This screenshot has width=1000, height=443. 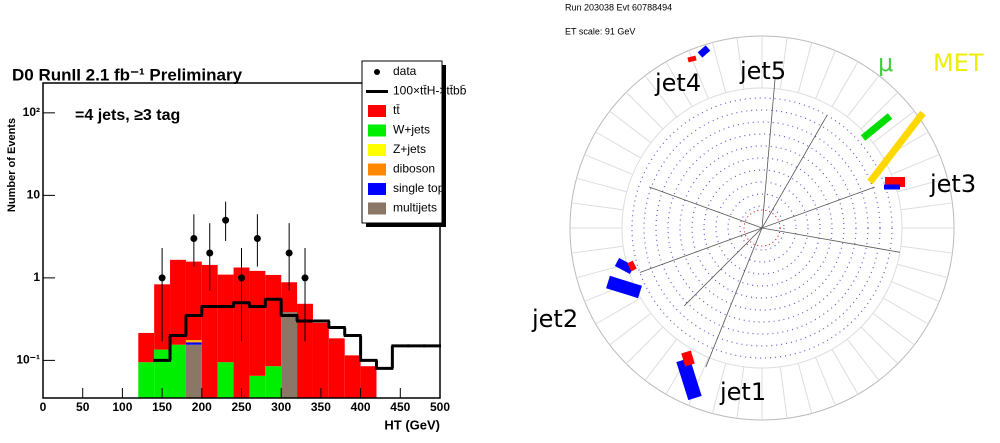 What do you see at coordinates (83, 407) in the screenshot?
I see `x-tick-label: 50` at bounding box center [83, 407].